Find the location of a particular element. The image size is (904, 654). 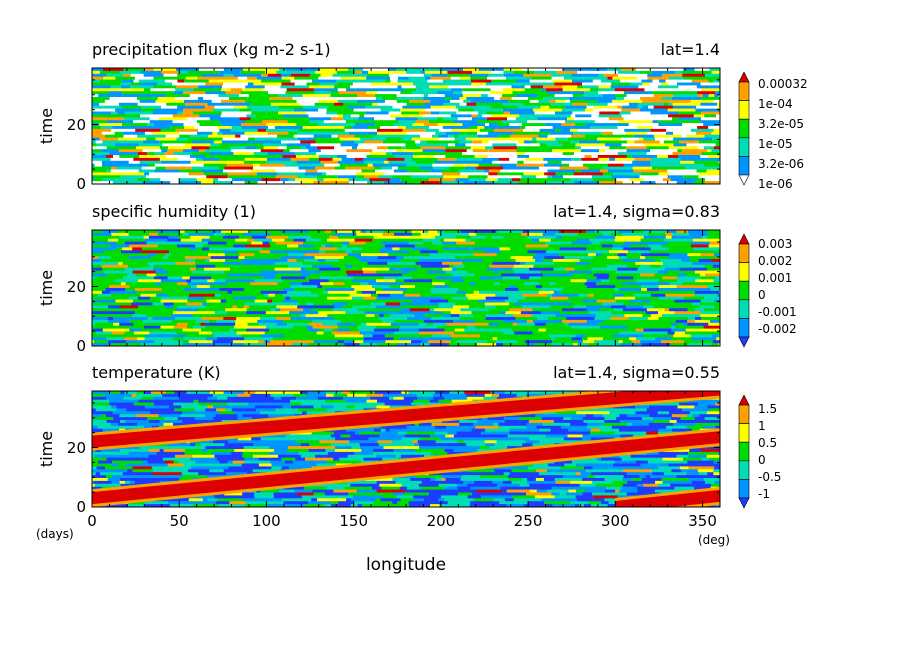

colorbar-segment is located at coordinates (744, 414).